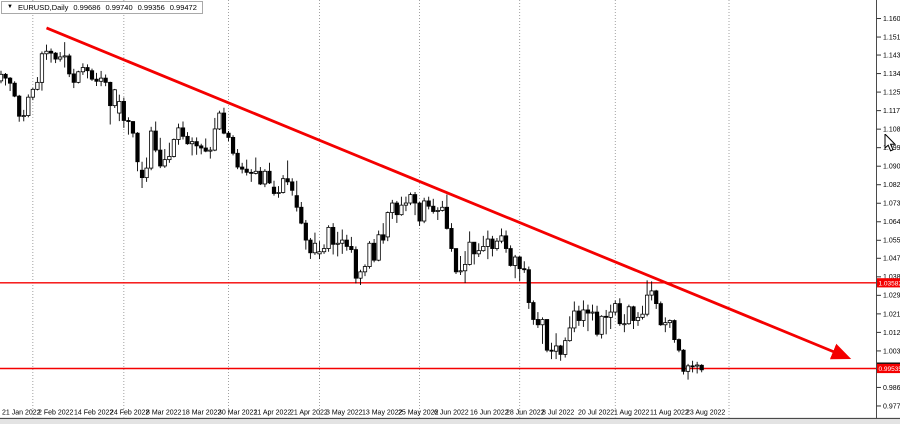 This screenshot has height=424, width=900. What do you see at coordinates (451, 413) in the screenshot?
I see `date-label: 6 Jun 2022` at bounding box center [451, 413].